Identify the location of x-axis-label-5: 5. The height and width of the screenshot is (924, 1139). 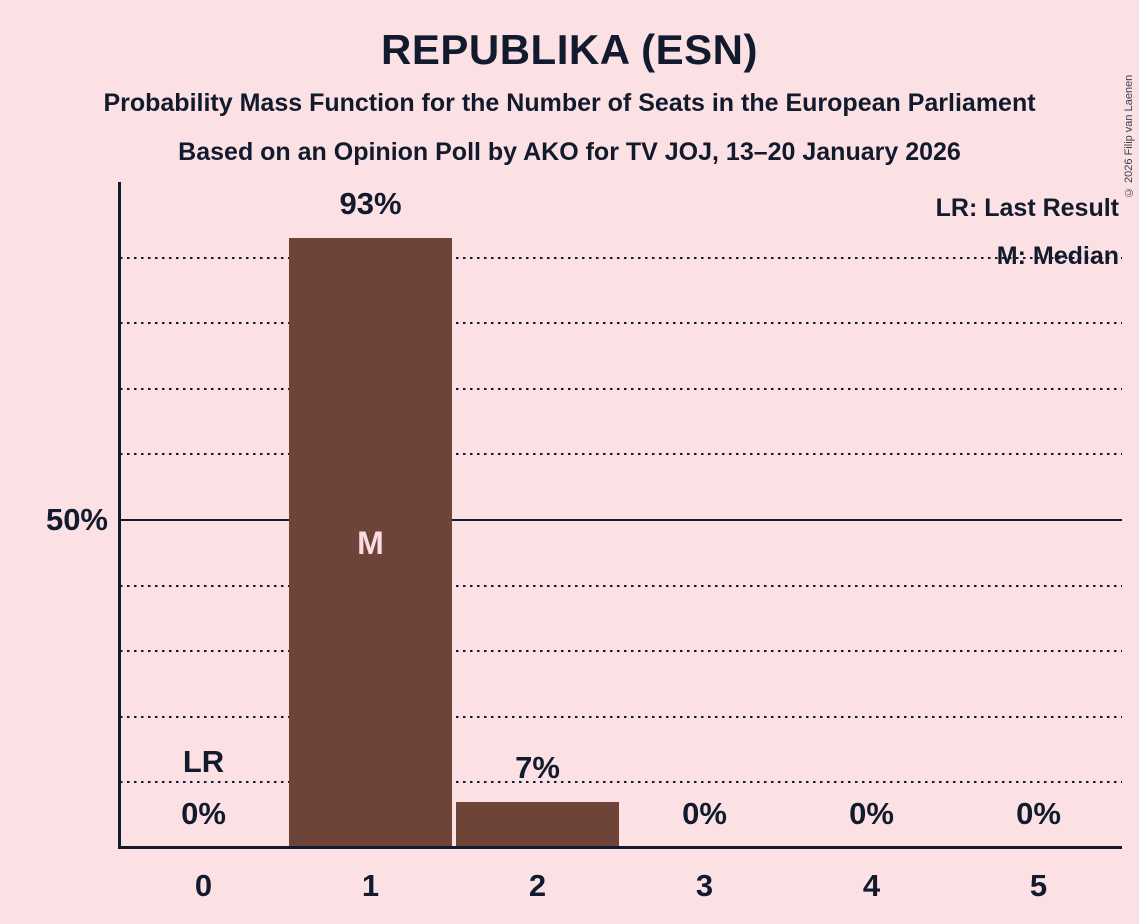
(1038, 885).